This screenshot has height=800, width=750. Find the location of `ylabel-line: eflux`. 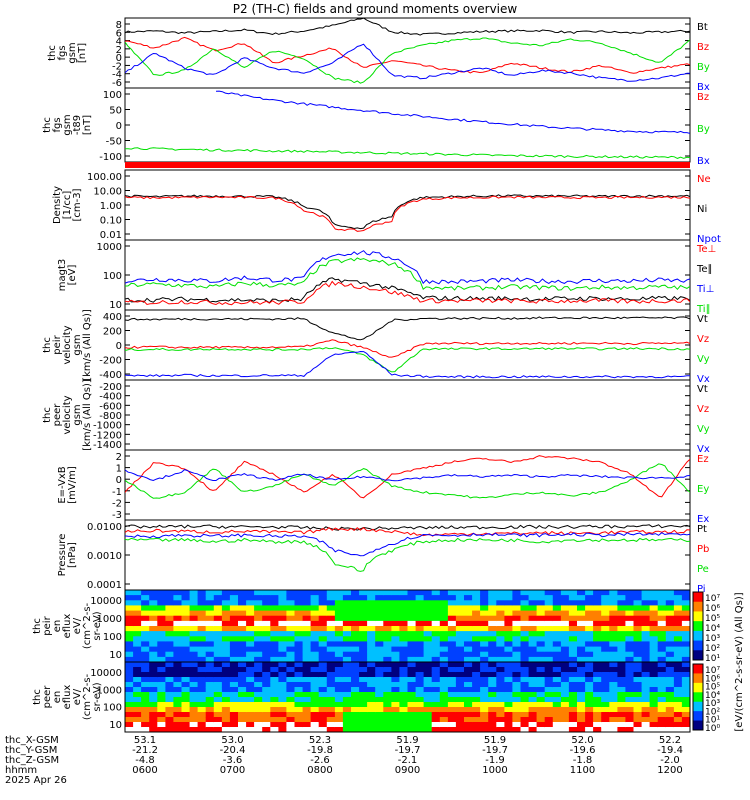

ylabel-line: eflux is located at coordinates (67, 697).